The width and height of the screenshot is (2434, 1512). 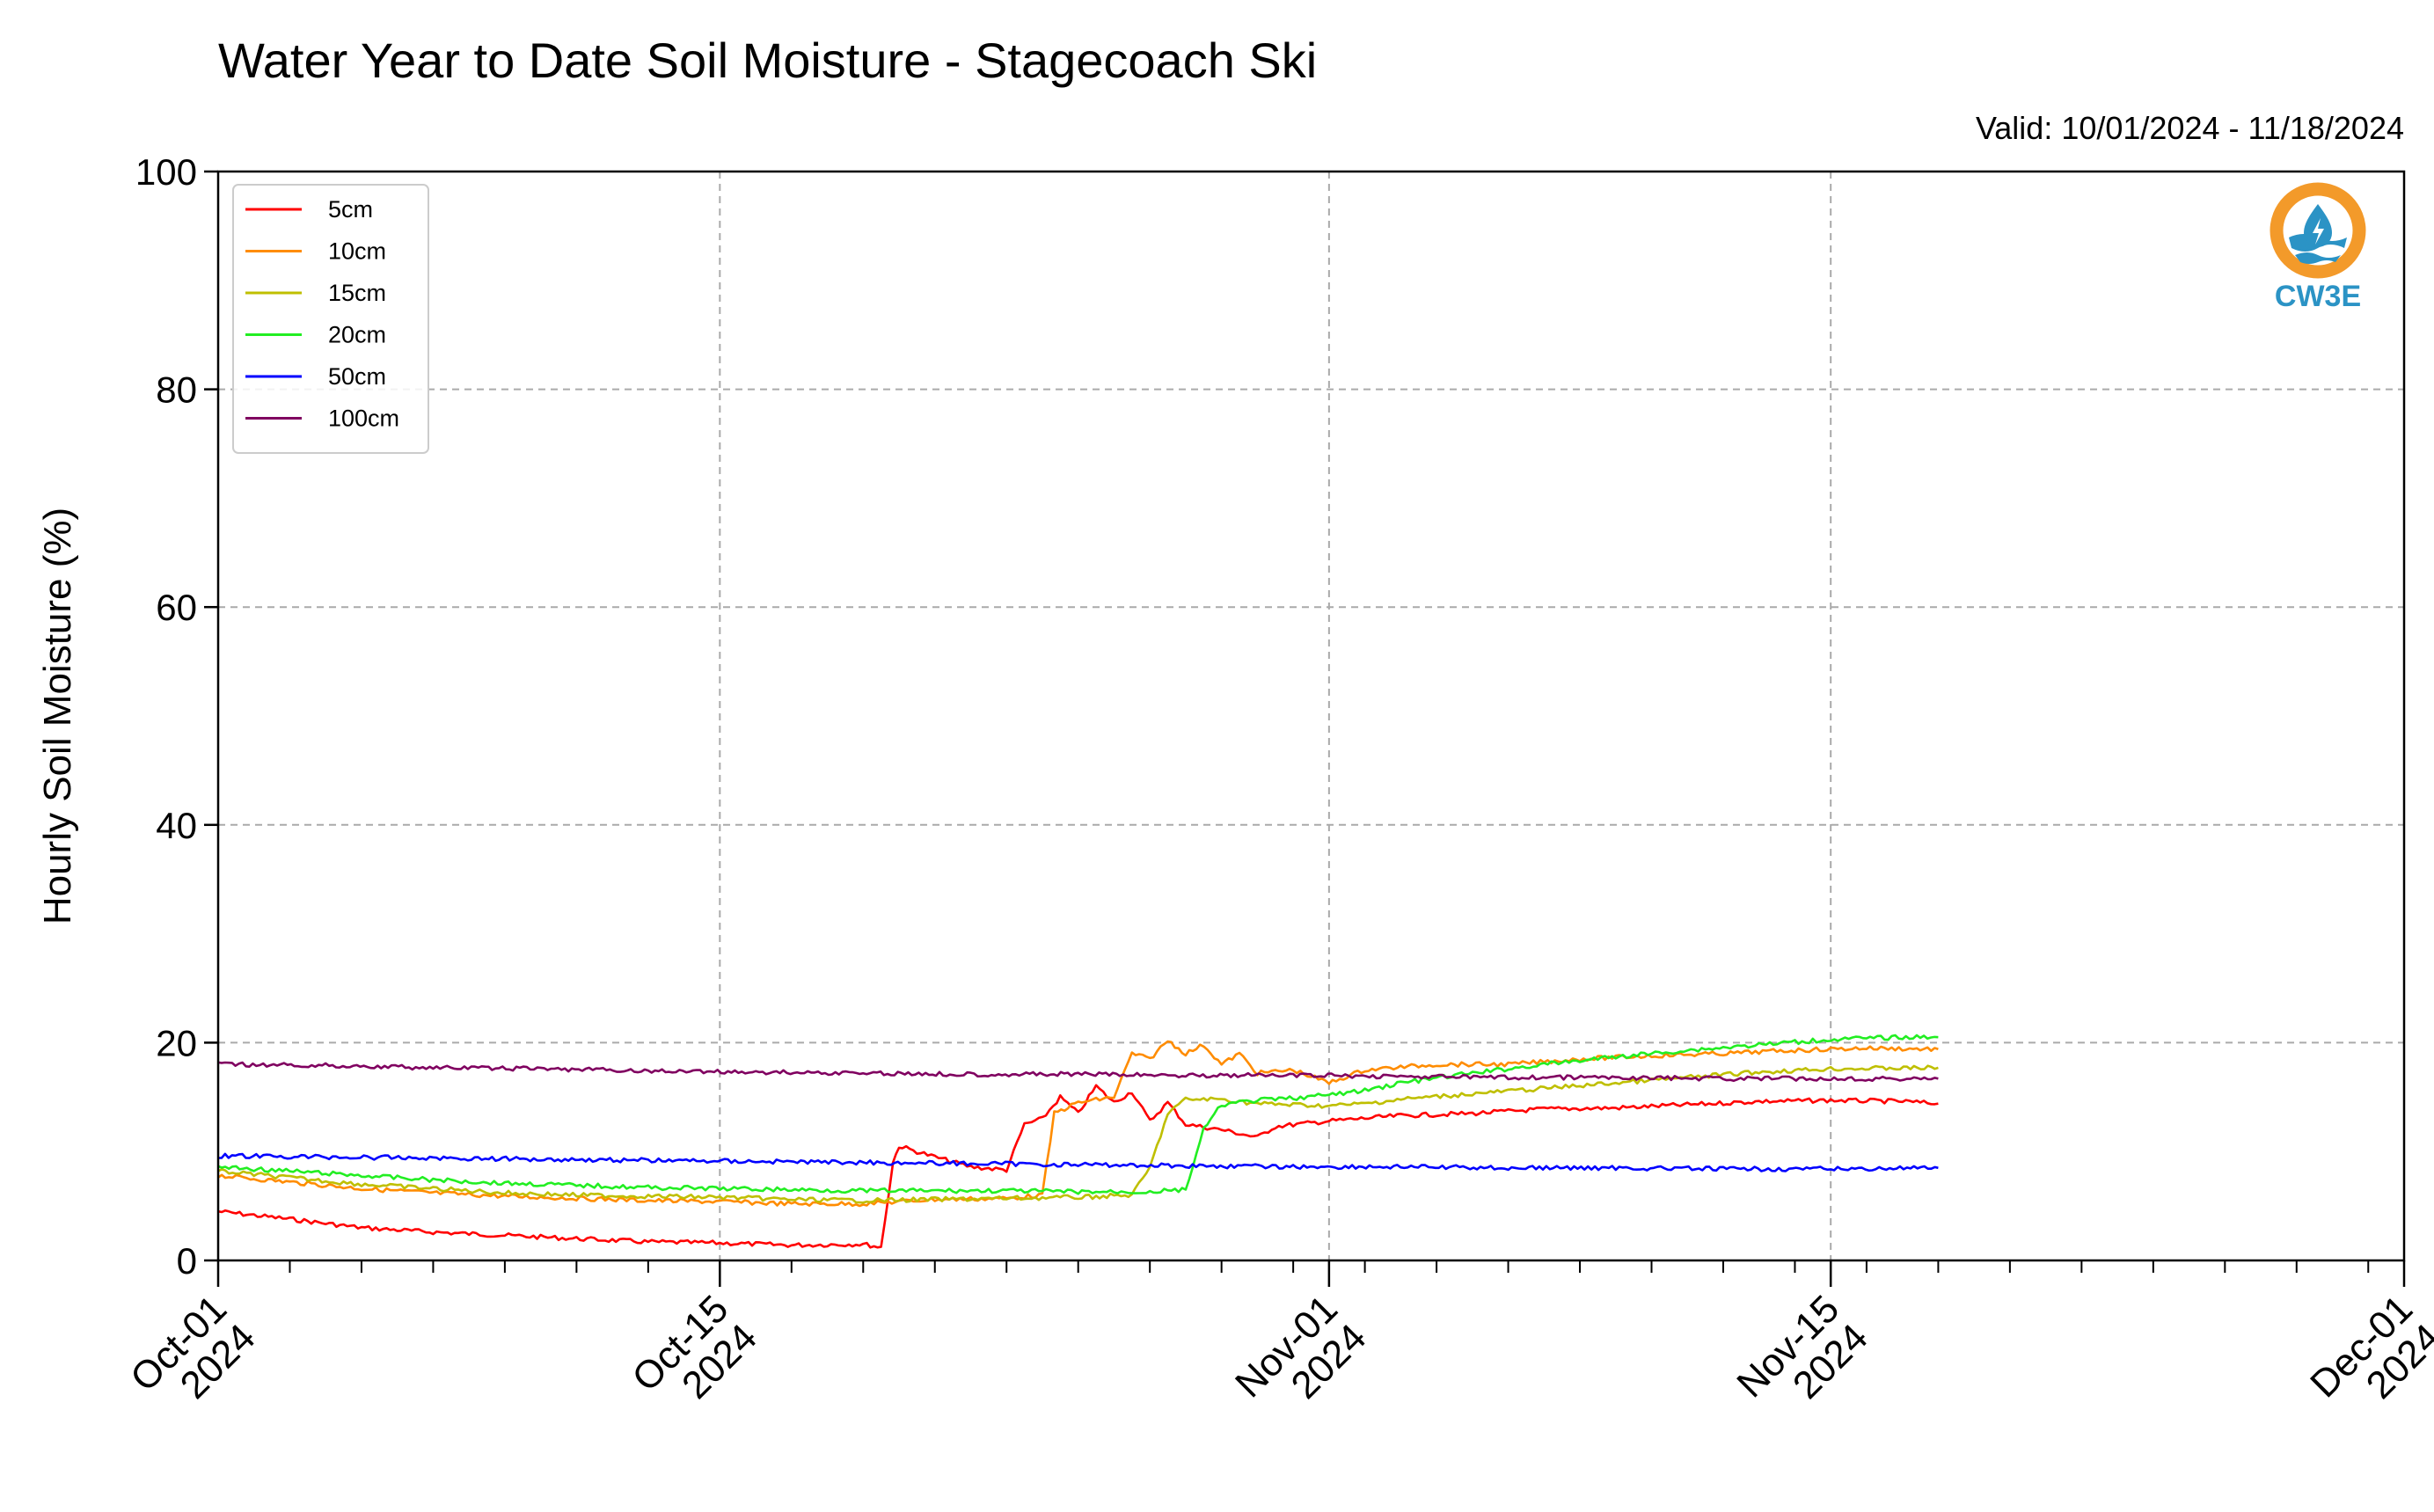 I want to click on valid-date-range: Valid: 10/01/2024 - 11/18/2024, so click(x=2190, y=128).